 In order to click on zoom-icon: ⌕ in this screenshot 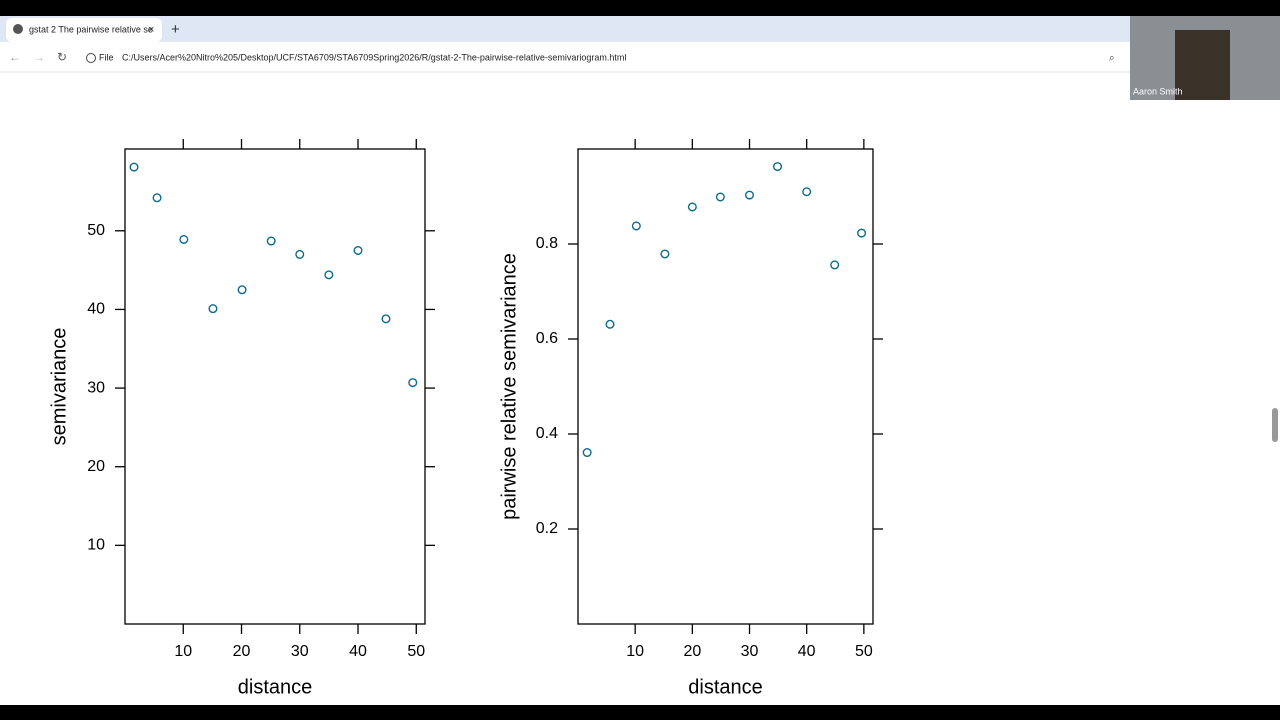, I will do `click(1112, 58)`.